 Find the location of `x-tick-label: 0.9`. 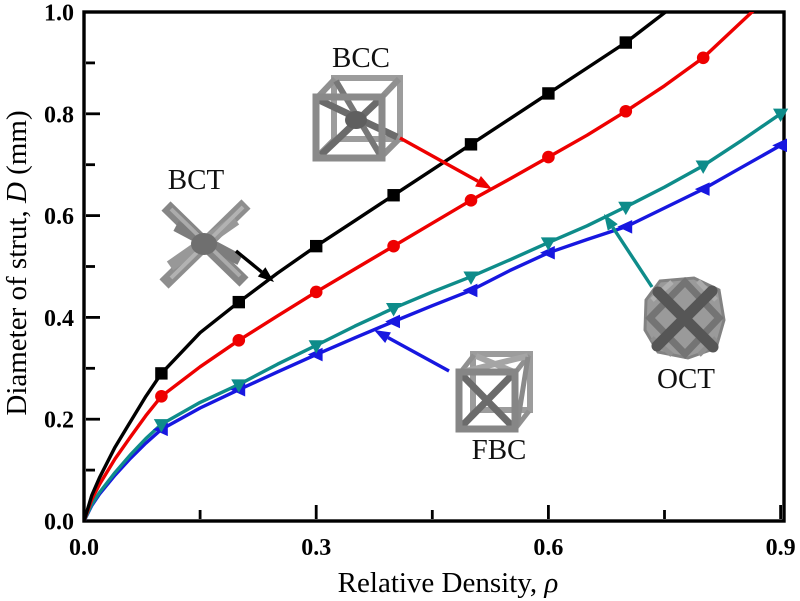

x-tick-label: 0.9 is located at coordinates (781, 548).